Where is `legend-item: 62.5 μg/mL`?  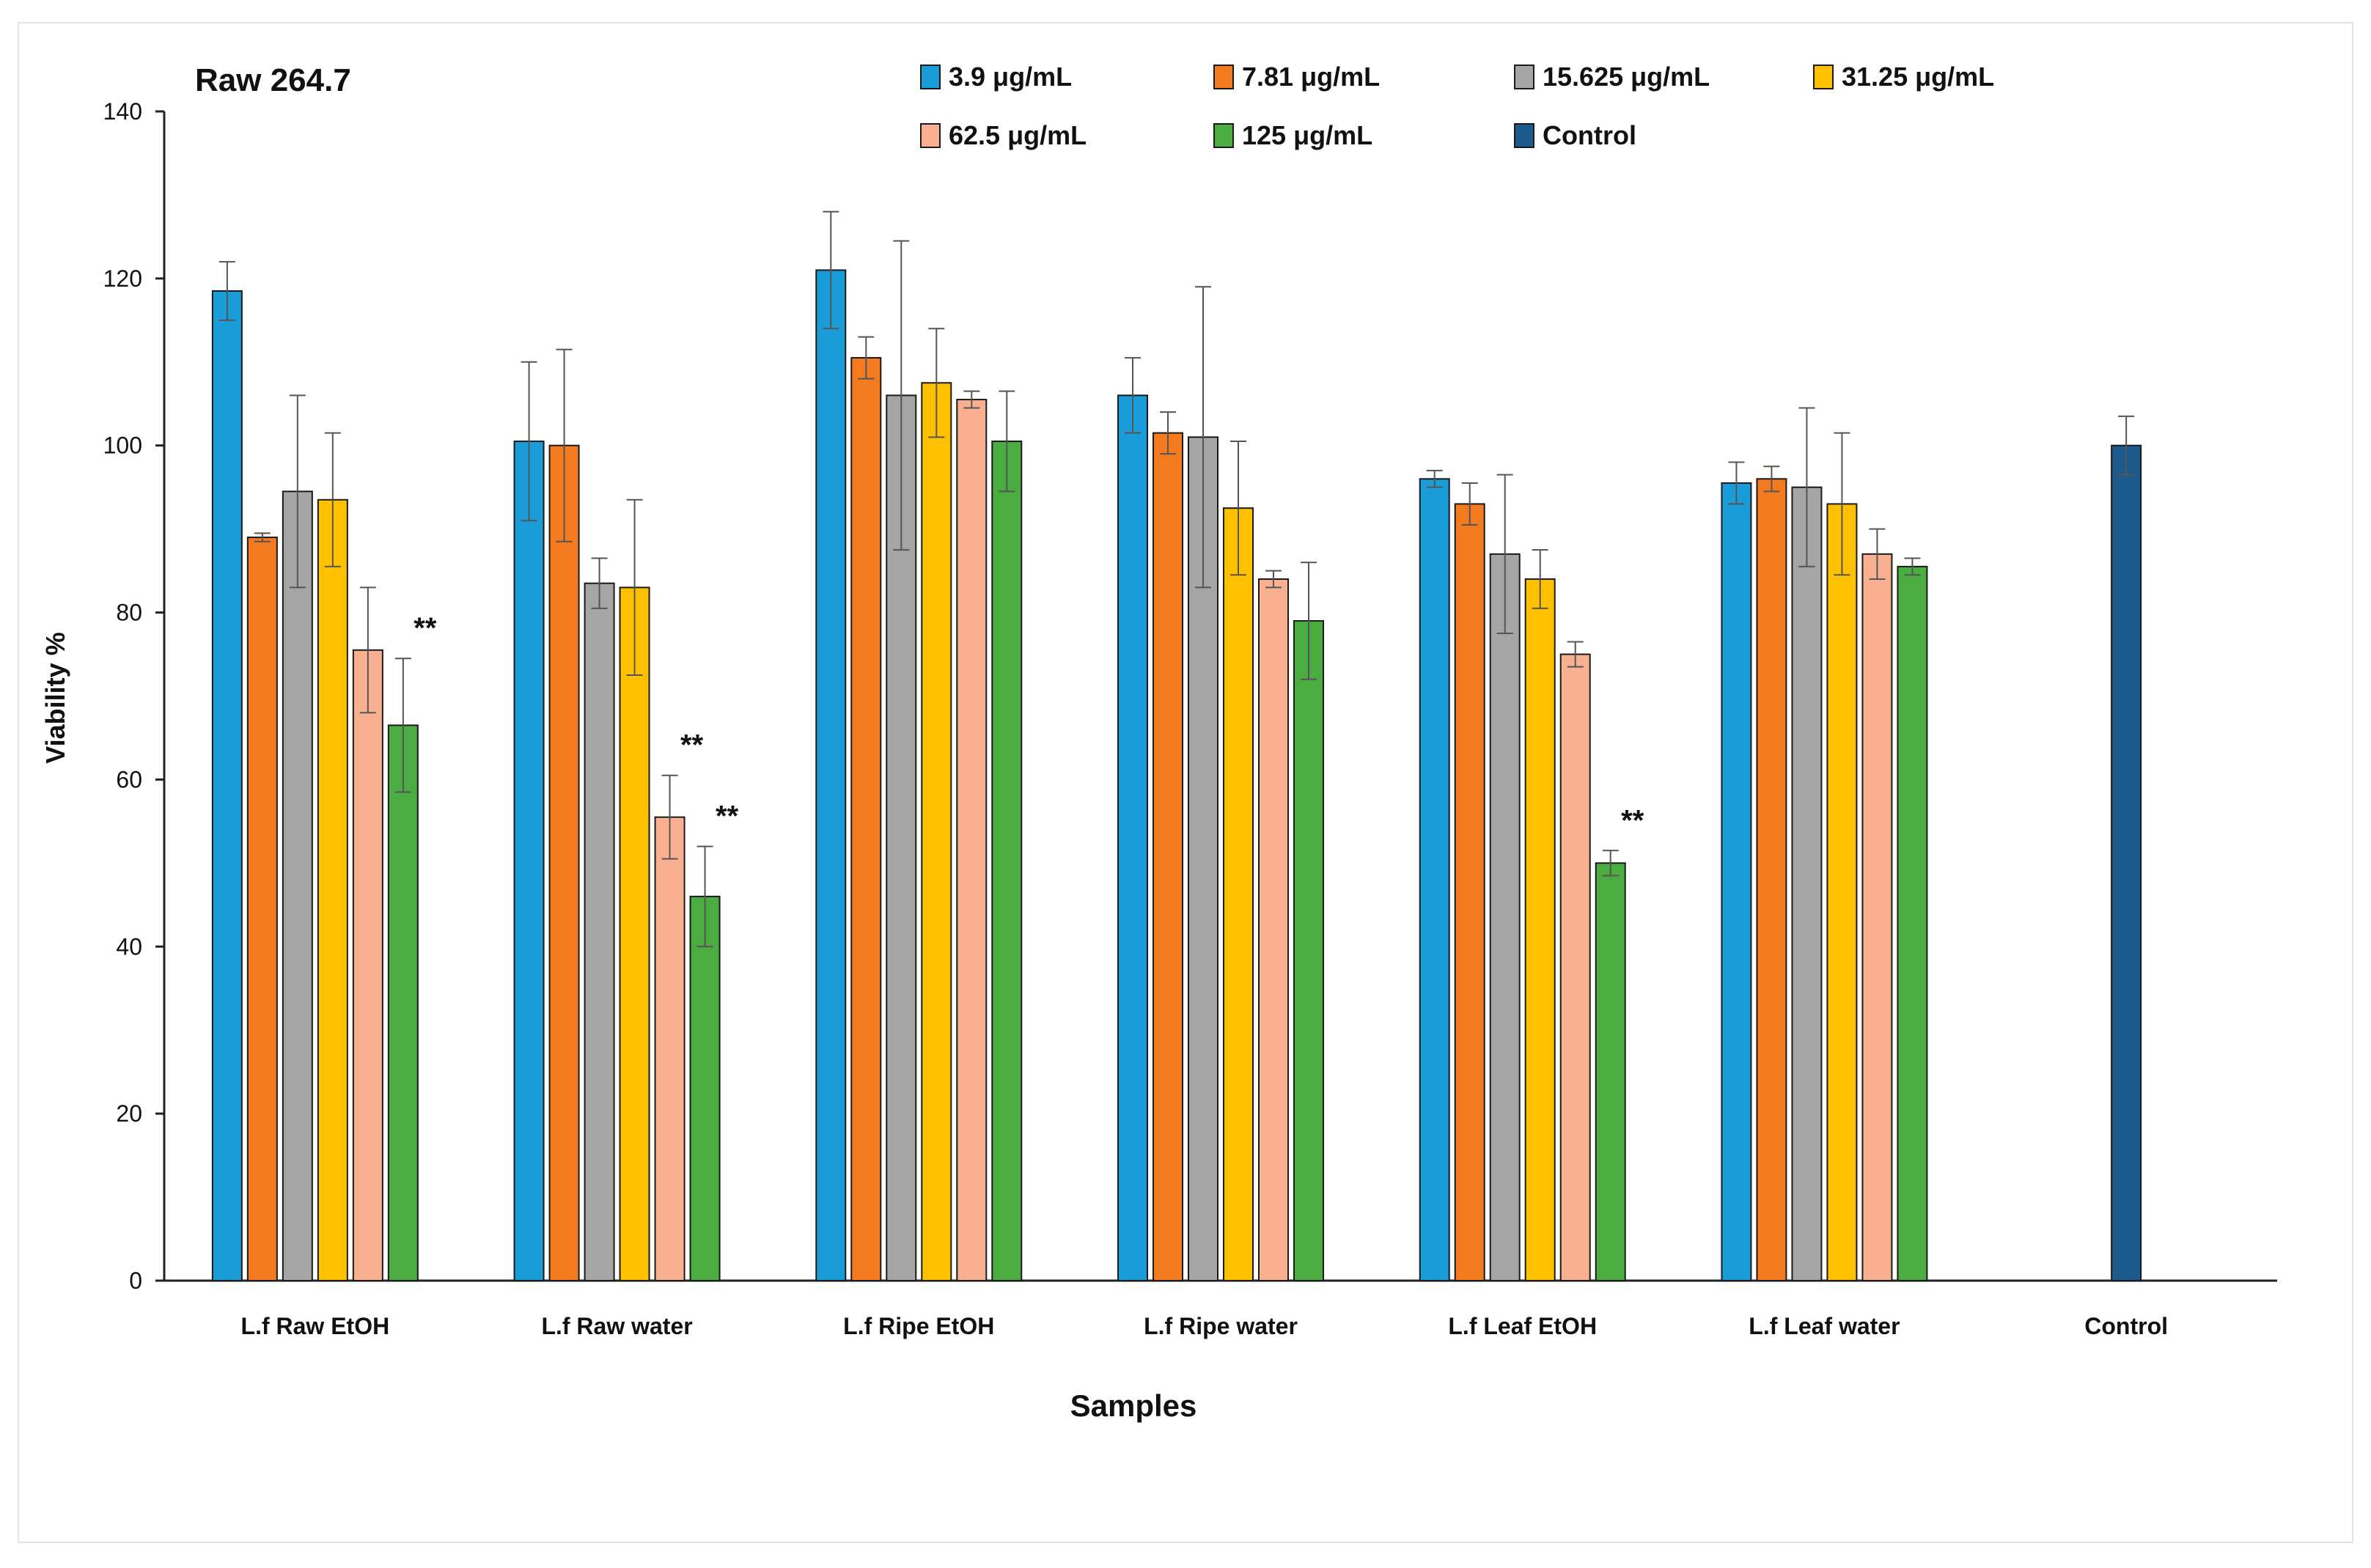 legend-item: 62.5 μg/mL is located at coordinates (1003, 135).